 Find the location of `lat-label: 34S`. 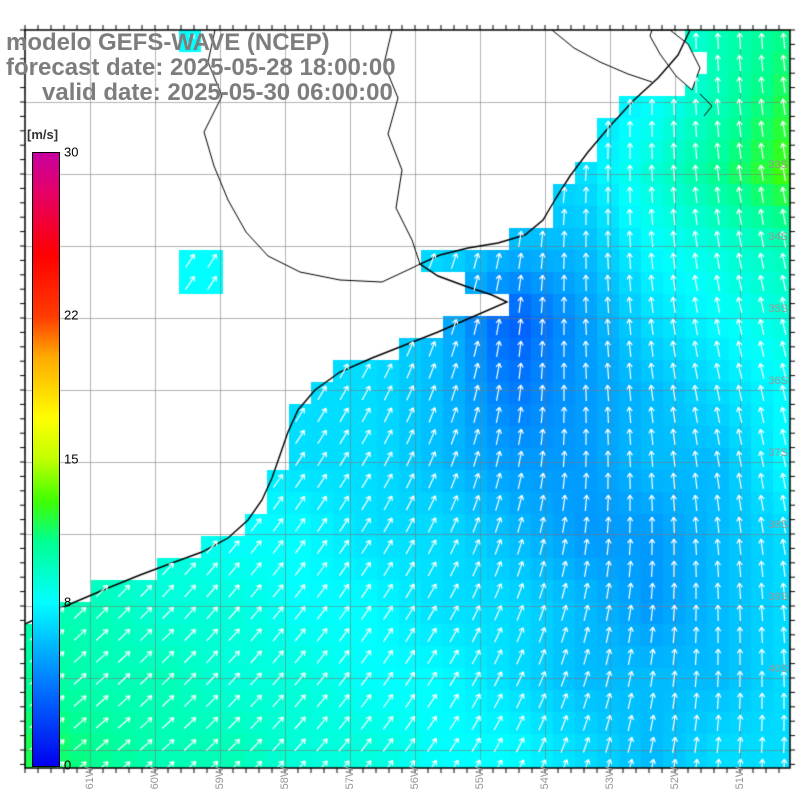

lat-label: 34S is located at coordinates (778, 237).